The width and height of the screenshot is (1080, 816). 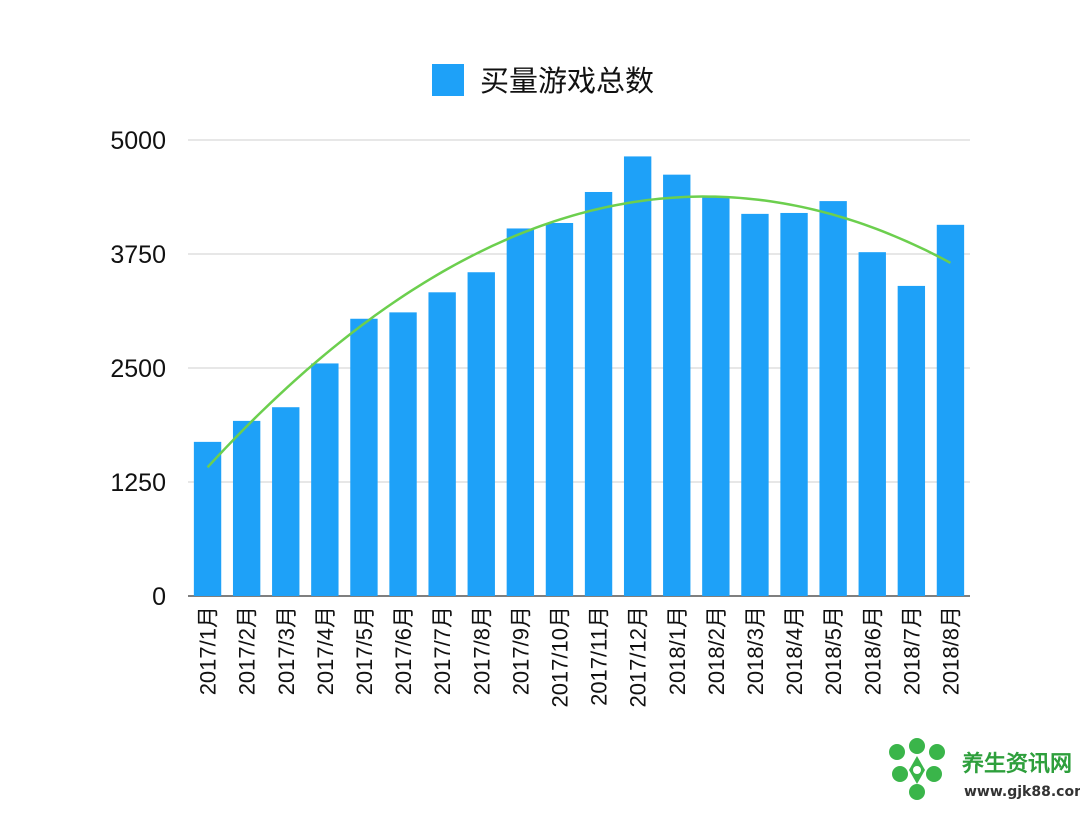 I want to click on y-axis-ticks: 0 1250 2500 3750 5000, so click(x=138, y=369).